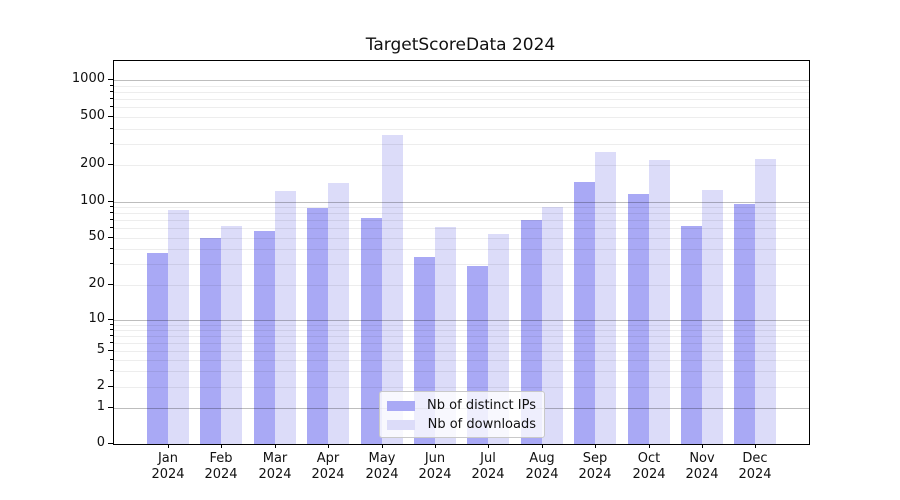  I want to click on chart-title: TargetScoreData 2024, so click(460, 45).